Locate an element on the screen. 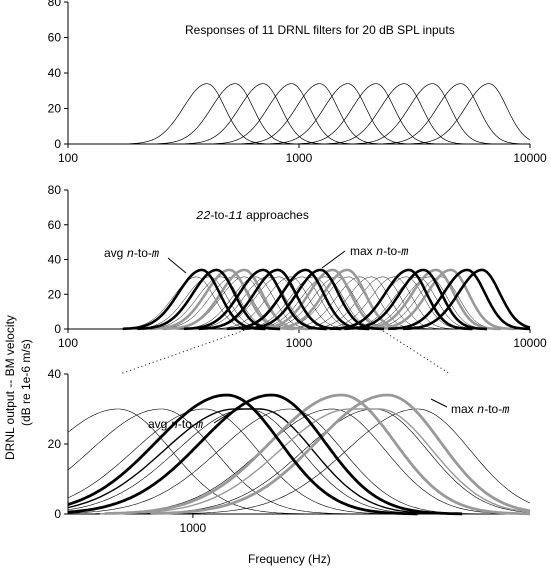 This screenshot has height=569, width=551. zoom-line-right is located at coordinates (415, 351).